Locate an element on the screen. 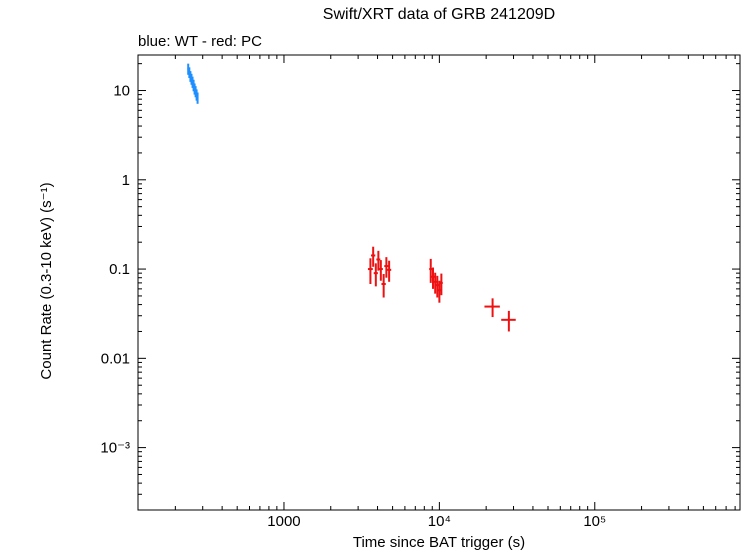 The height and width of the screenshot is (558, 746). y-tick-label: 10⁻³ is located at coordinates (115, 448).